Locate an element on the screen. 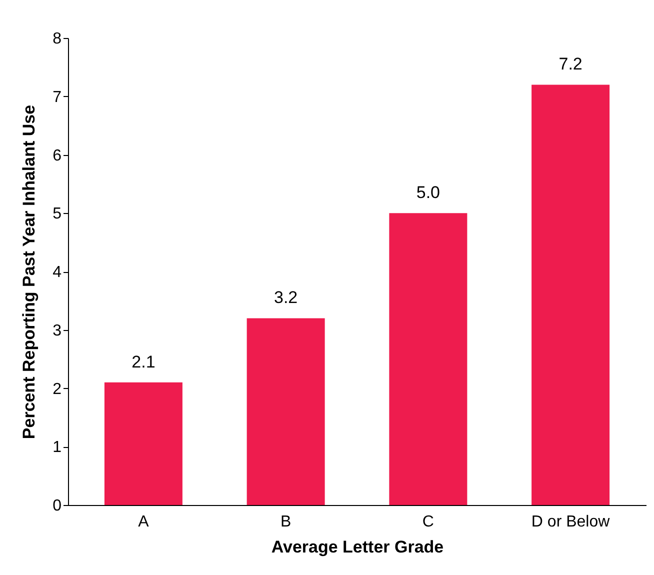 Image resolution: width=654 pixels, height=575 pixels. y-tick-label: 0 is located at coordinates (57, 506).